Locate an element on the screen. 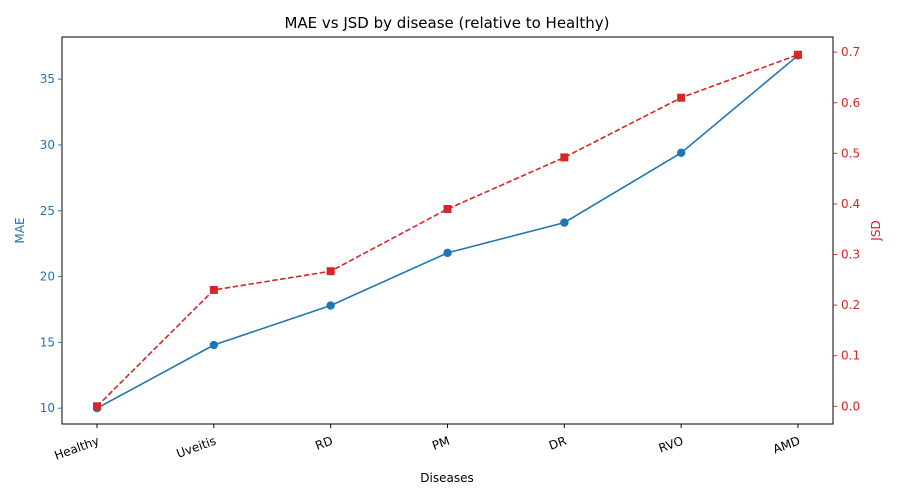  y-right-tick-label: 0.0 is located at coordinates (850, 406).